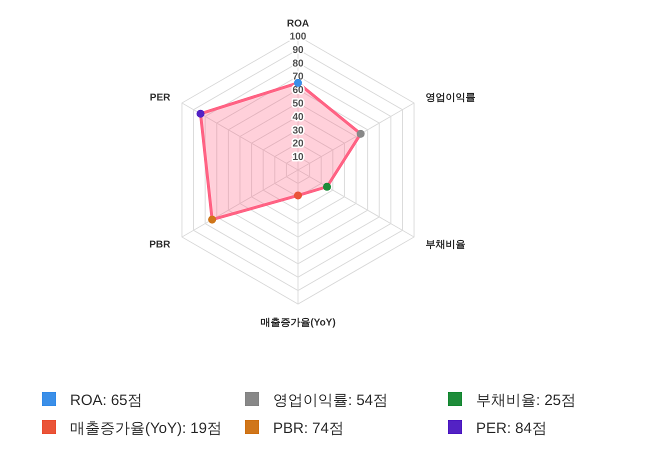 This screenshot has height=450, width=650. What do you see at coordinates (160, 245) in the screenshot?
I see `spoke-label: PBR` at bounding box center [160, 245].